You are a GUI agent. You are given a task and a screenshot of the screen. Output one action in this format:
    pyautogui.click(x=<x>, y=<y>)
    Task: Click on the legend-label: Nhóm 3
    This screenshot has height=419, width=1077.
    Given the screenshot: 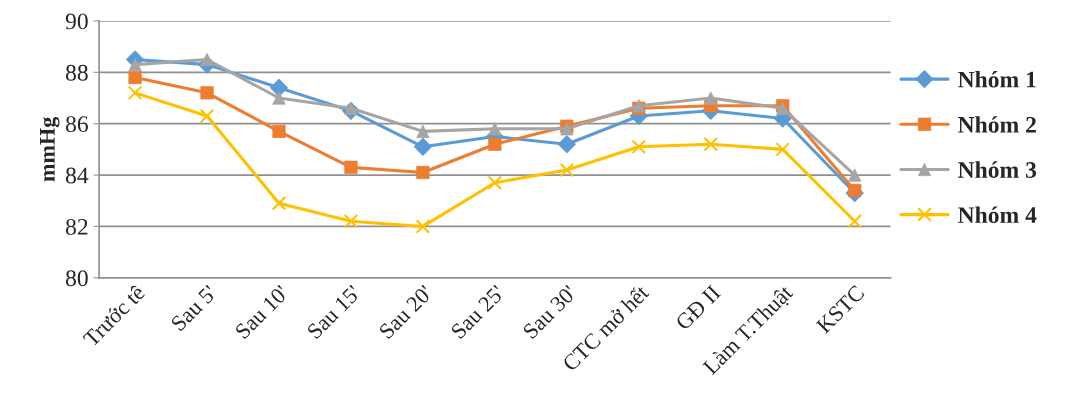 What is the action you would take?
    pyautogui.click(x=997, y=169)
    